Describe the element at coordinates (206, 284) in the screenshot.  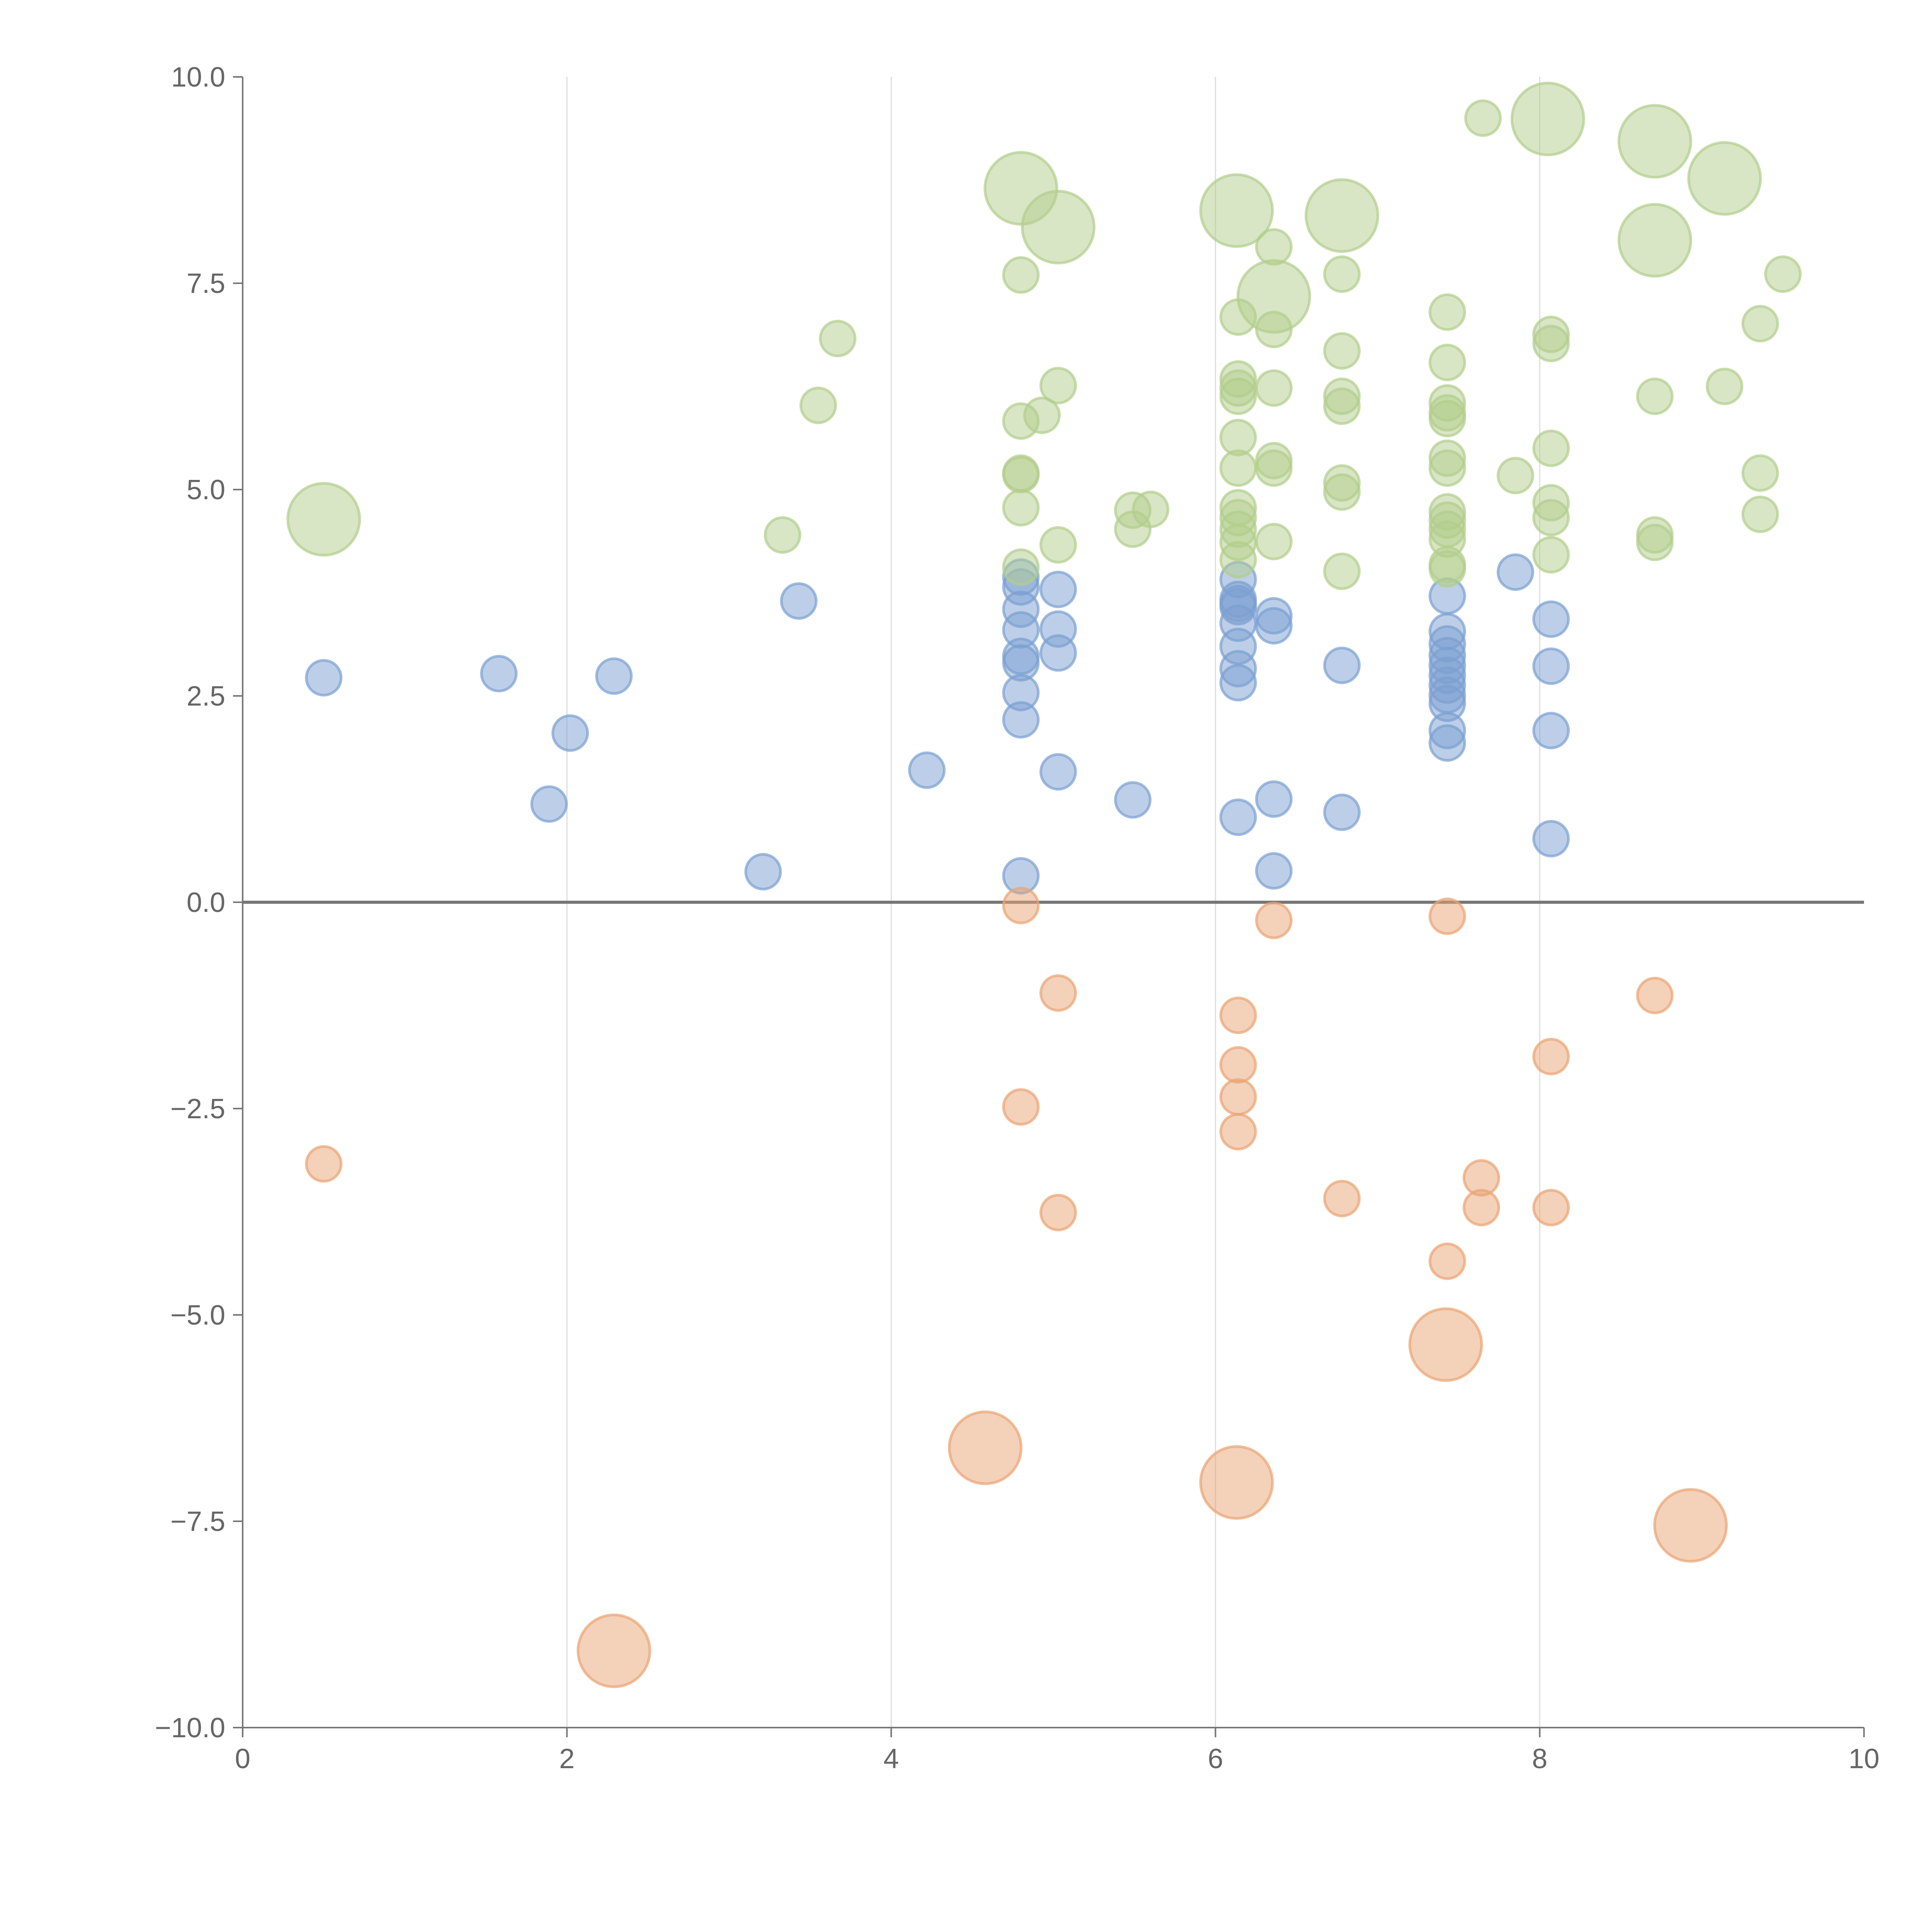
I see `y-tick-label: 7.5` at that location.